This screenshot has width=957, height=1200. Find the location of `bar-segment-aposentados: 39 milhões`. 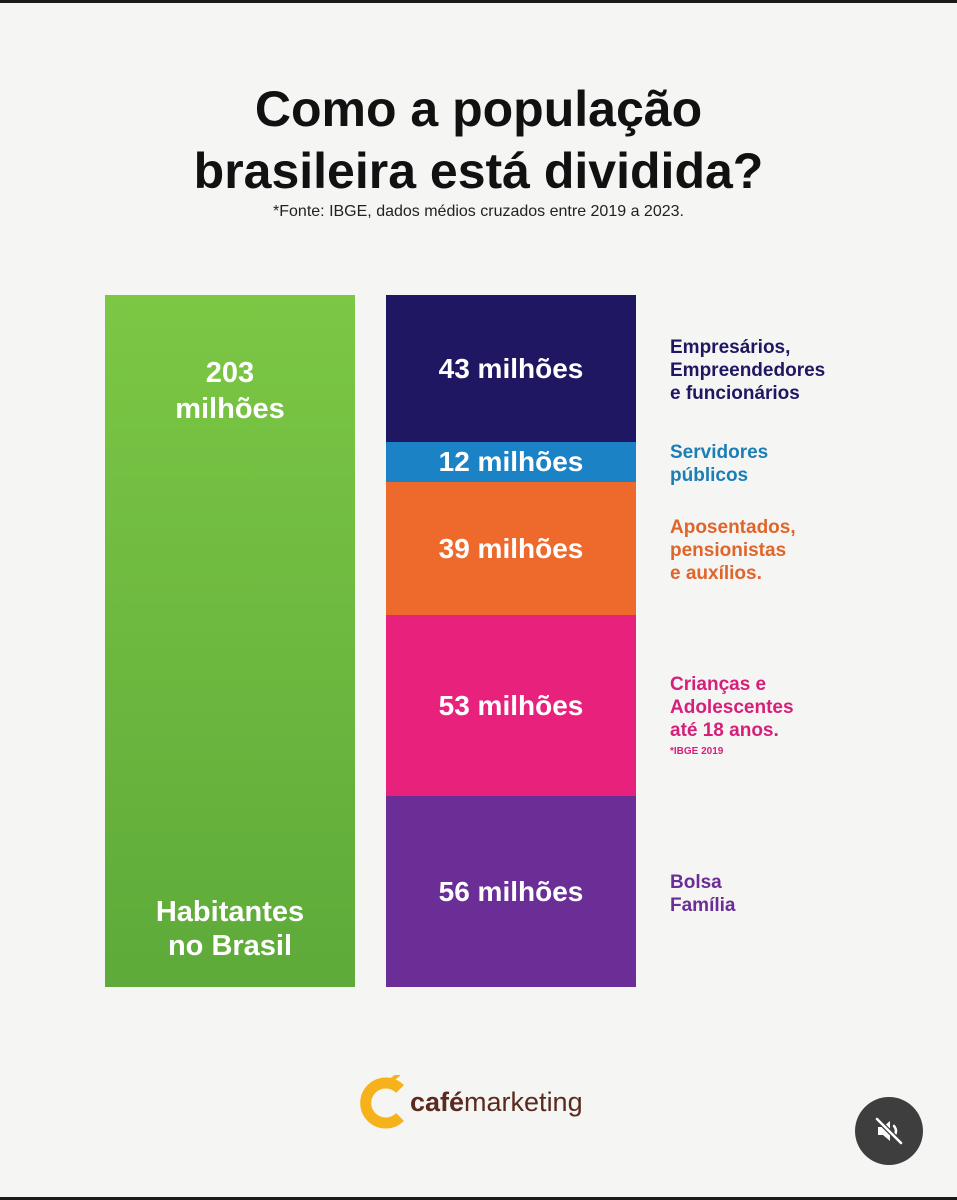

bar-segment-aposentados: 39 milhões is located at coordinates (511, 548).